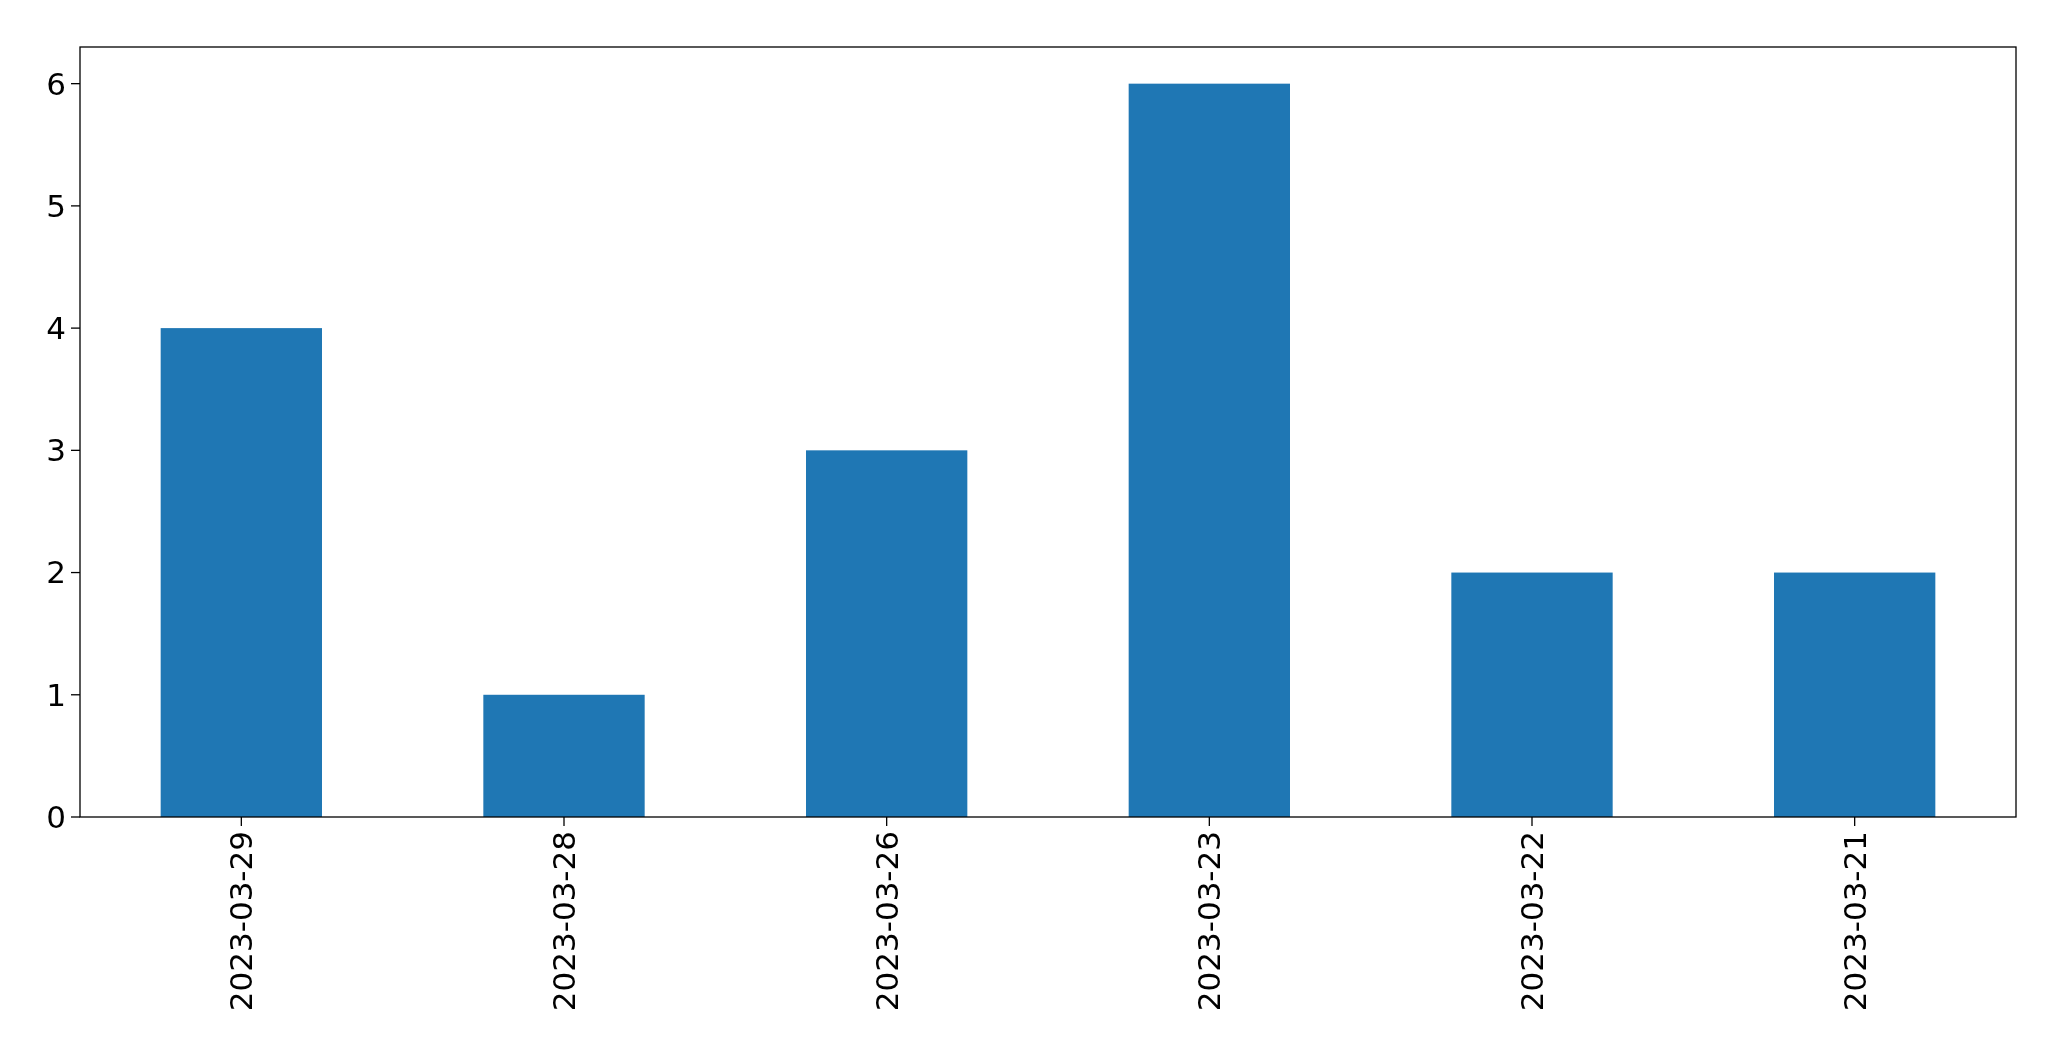 The width and height of the screenshot is (2049, 1061). Describe the element at coordinates (563, 921) in the screenshot. I see `x-tick-label: 2023-03-28` at that location.